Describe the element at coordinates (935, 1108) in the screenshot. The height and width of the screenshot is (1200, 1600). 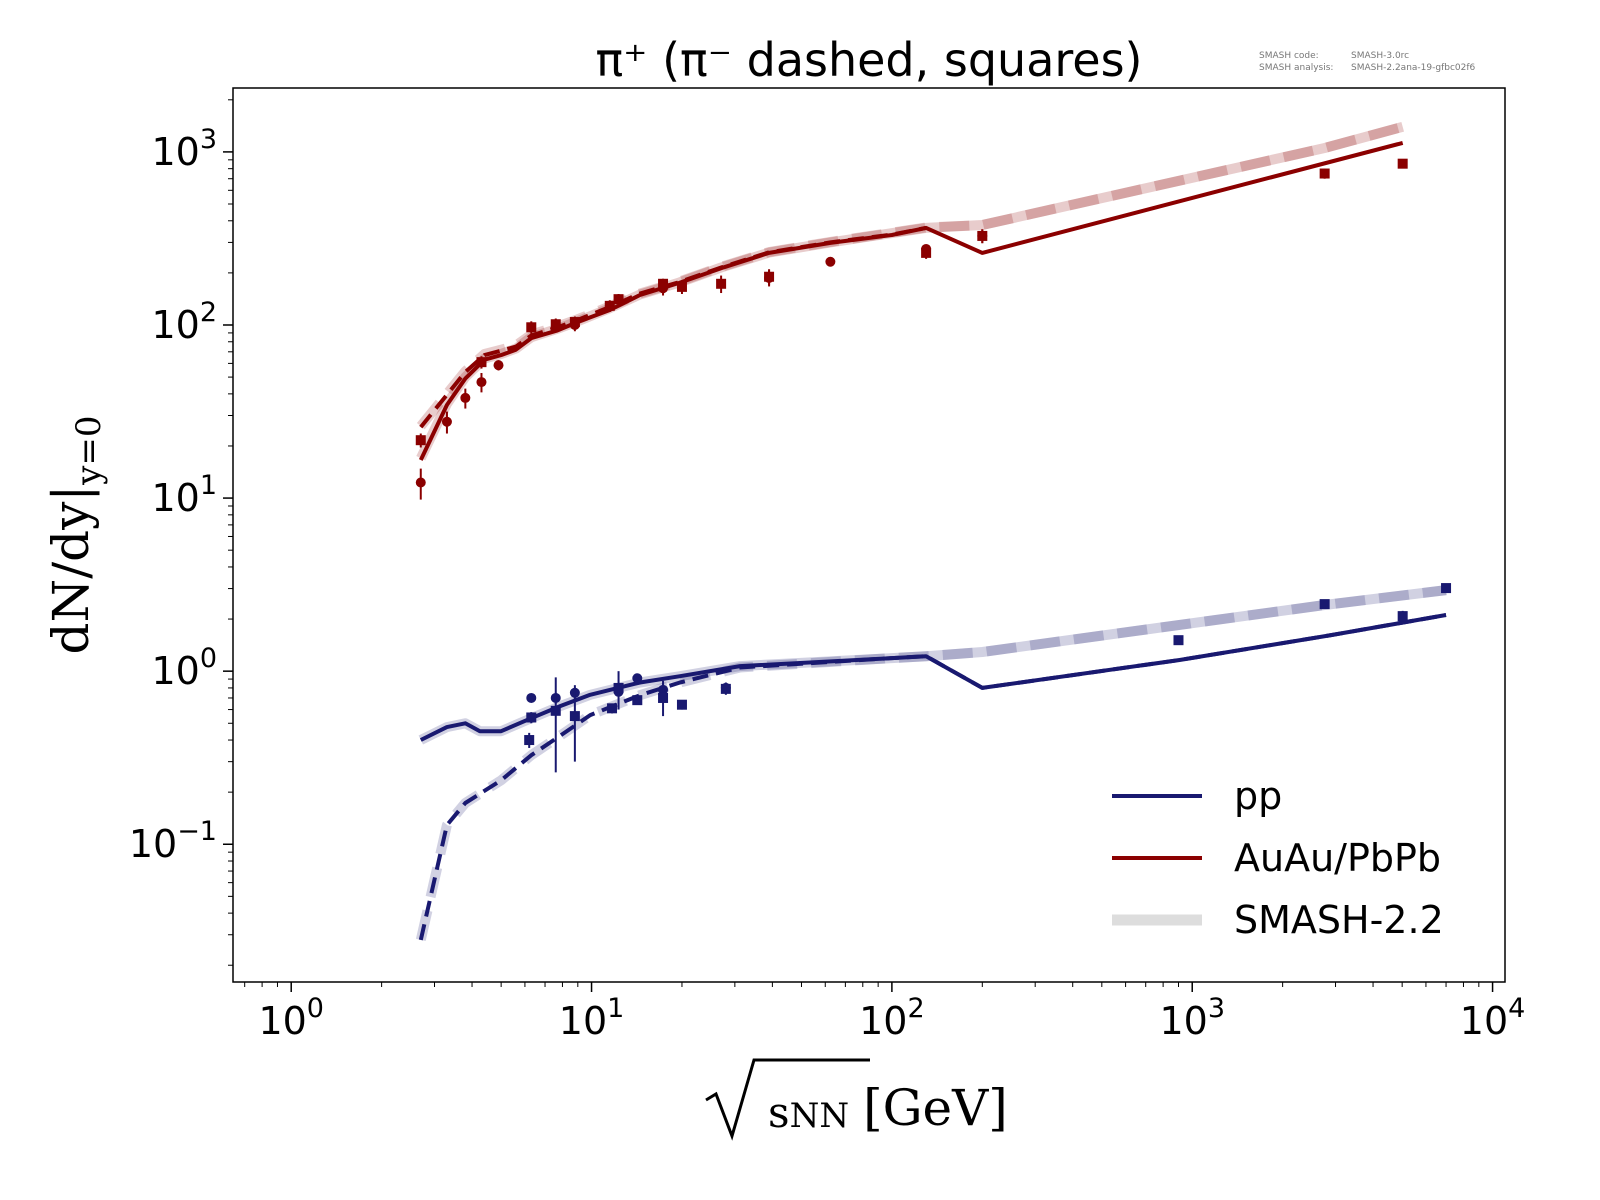
I see `xlabel-unit: [GeV]` at that location.